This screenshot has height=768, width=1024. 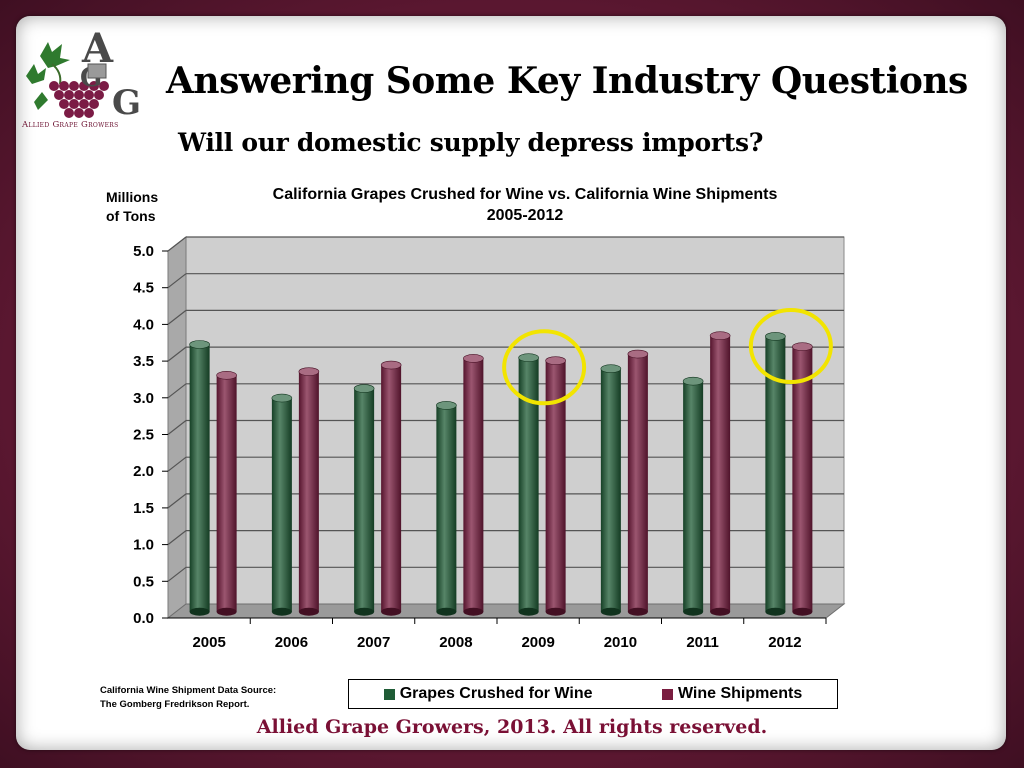 I want to click on y-tick-label: 4.0, so click(x=143, y=324).